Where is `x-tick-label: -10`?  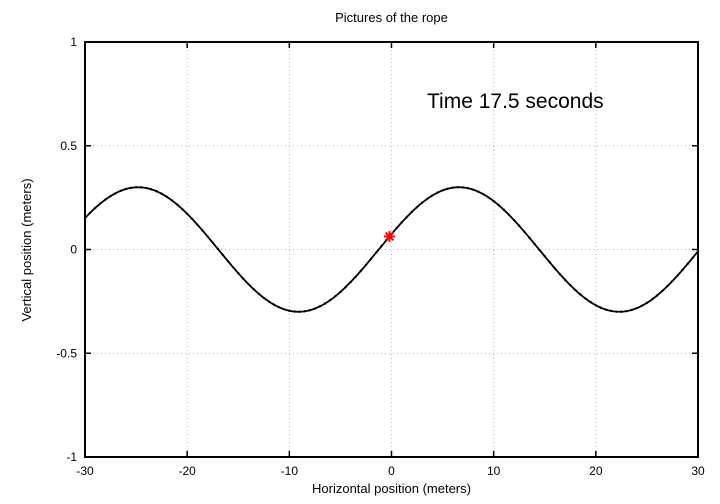
x-tick-label: -10 is located at coordinates (290, 471).